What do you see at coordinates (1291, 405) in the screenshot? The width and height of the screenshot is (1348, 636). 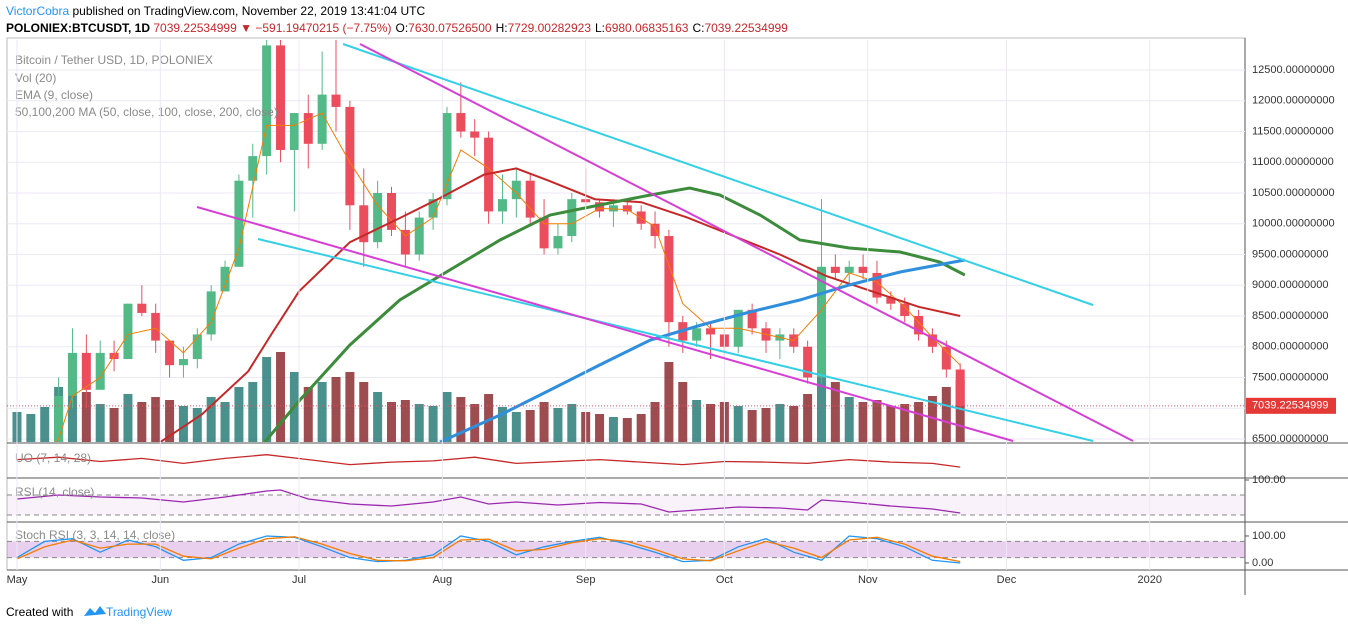 I see `last-price-box` at bounding box center [1291, 405].